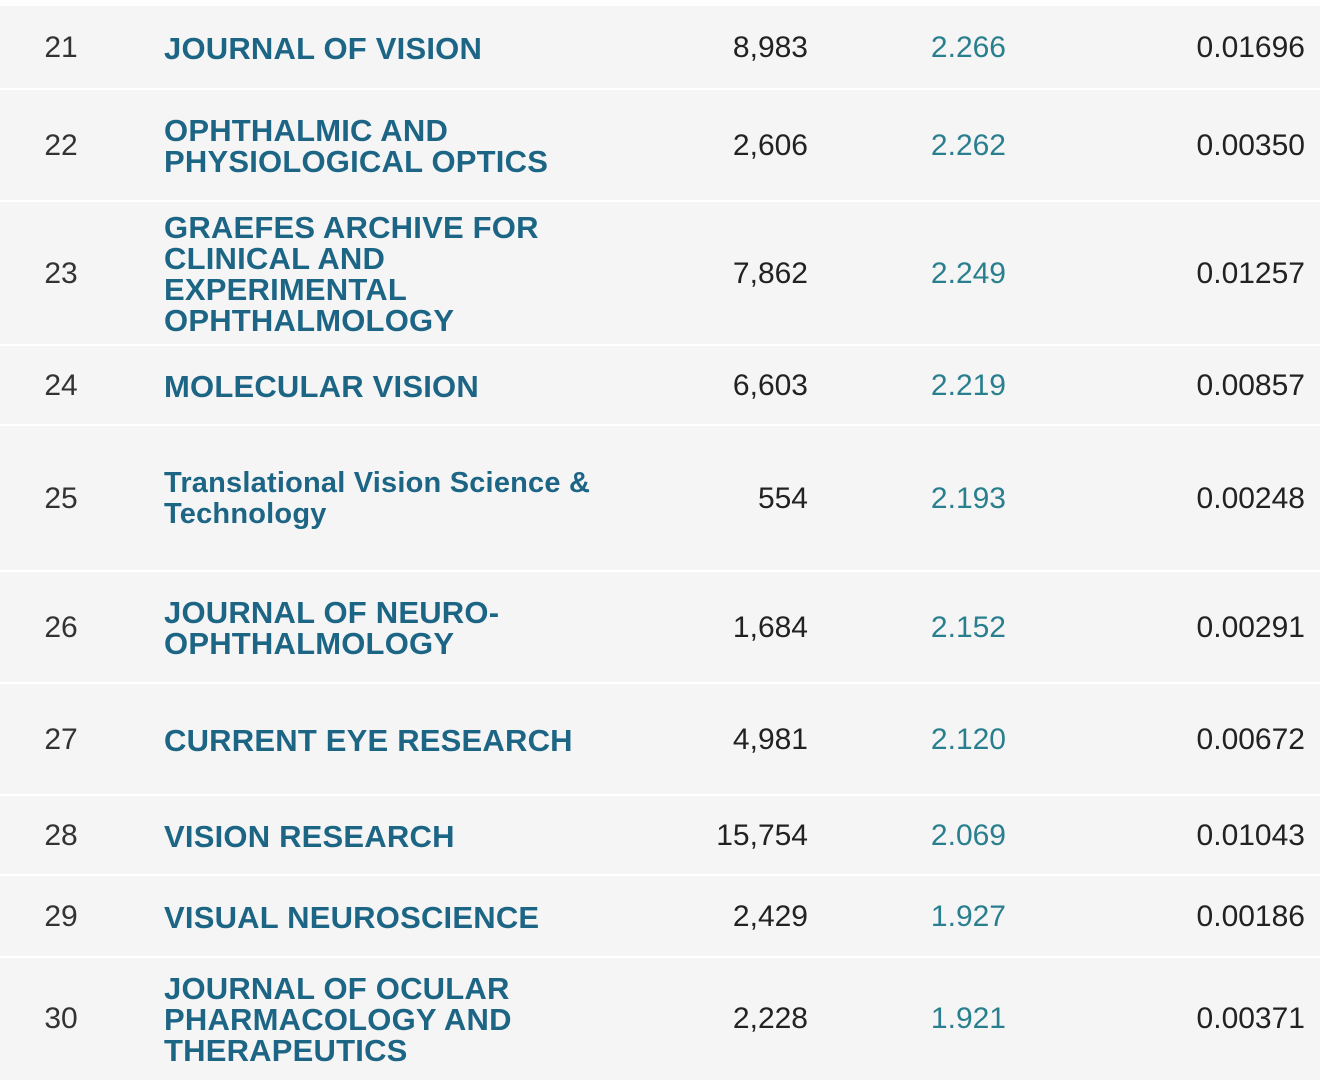  Describe the element at coordinates (762, 835) in the screenshot. I see `total-cites-cell: 15,754` at that location.